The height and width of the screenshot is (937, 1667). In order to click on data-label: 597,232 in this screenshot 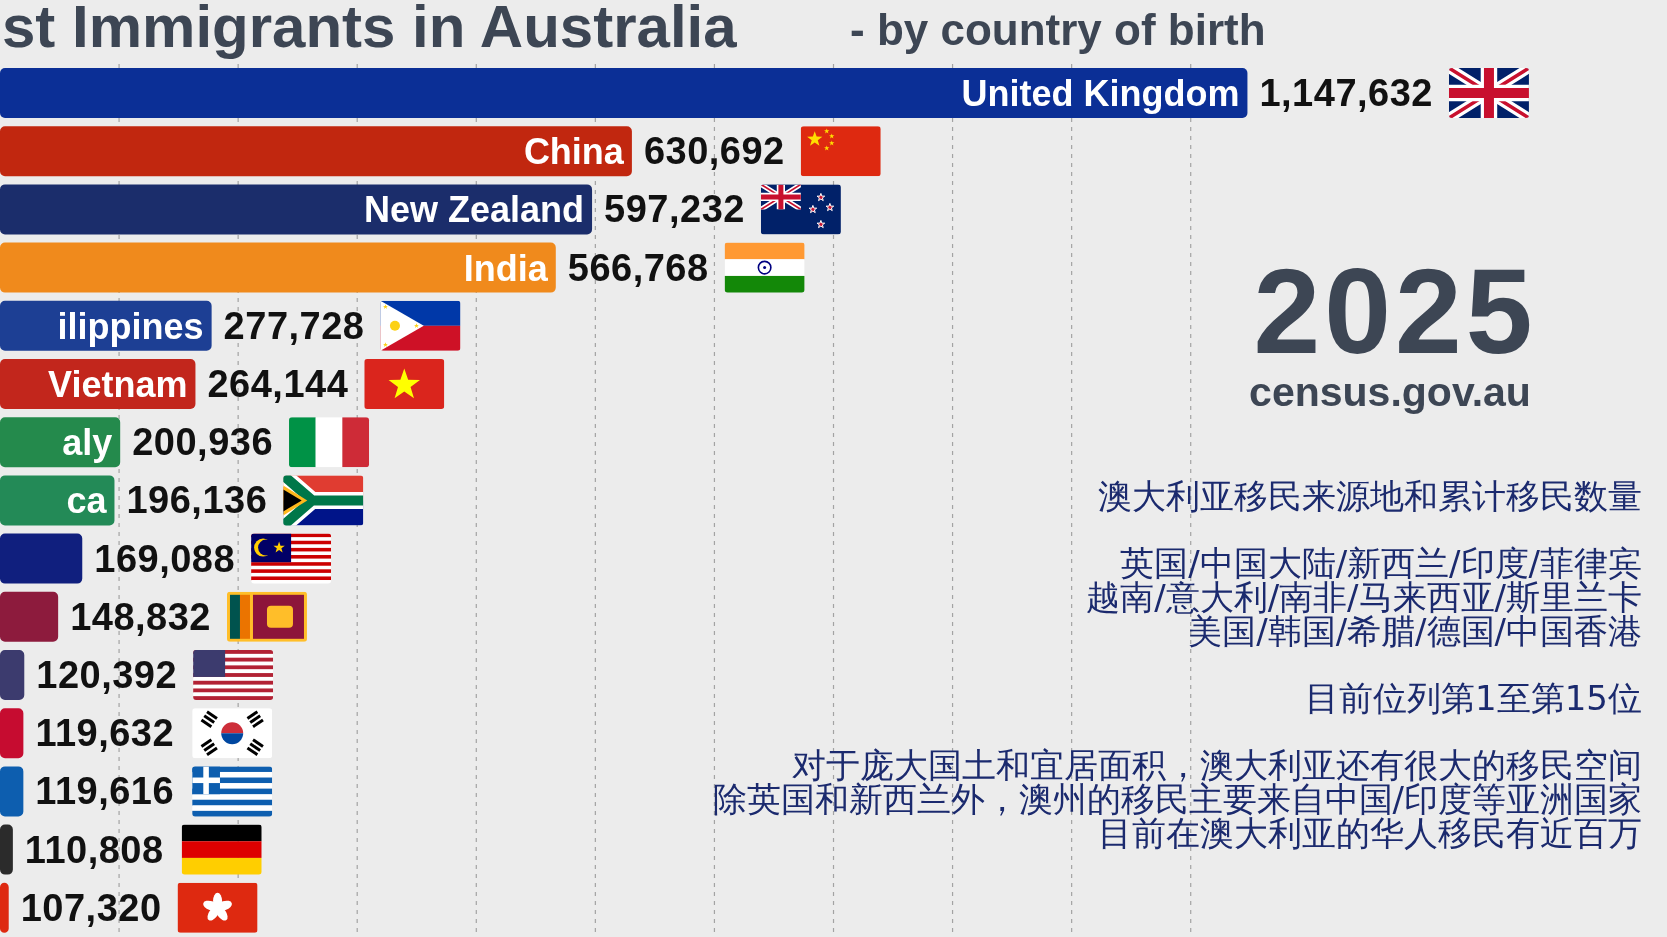, I will do `click(674, 209)`.